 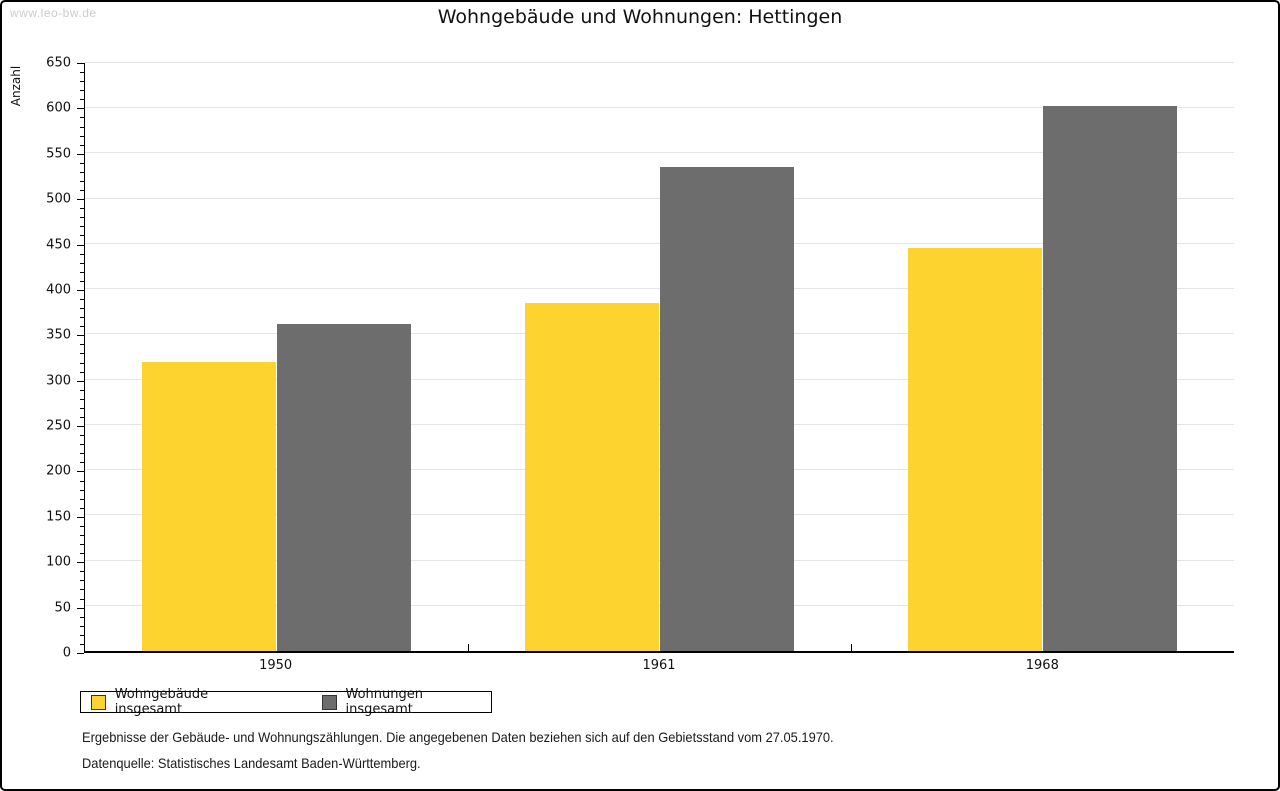 I want to click on y-tick-label-0: 0, so click(x=66, y=653).